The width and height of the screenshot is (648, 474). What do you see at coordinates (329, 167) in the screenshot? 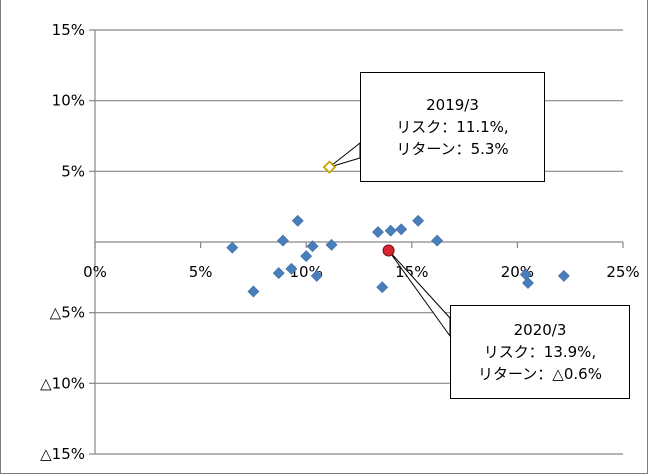
I see `highlight-point-2019` at bounding box center [329, 167].